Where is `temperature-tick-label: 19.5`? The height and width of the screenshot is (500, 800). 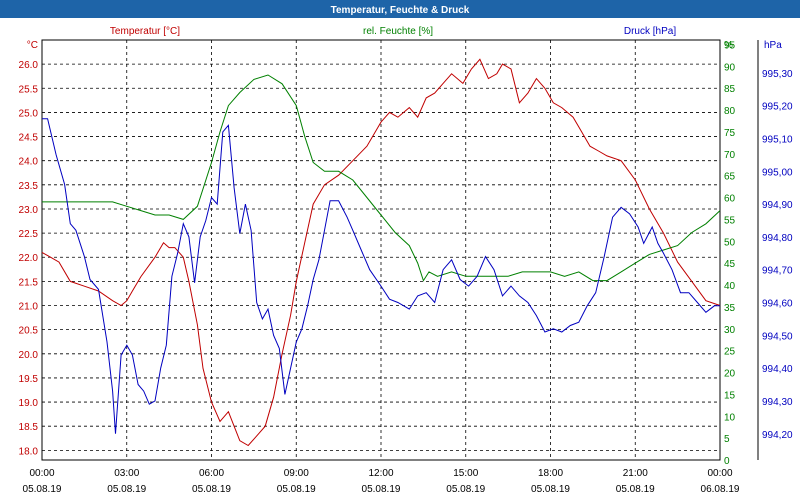
temperature-tick-label: 19.5 is located at coordinates (29, 379).